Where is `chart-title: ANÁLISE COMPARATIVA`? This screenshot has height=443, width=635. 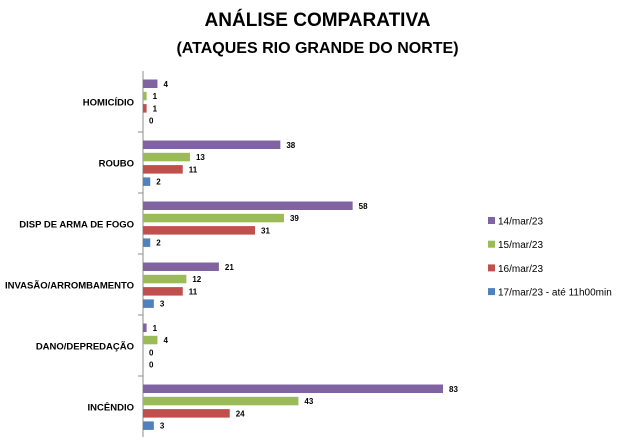
chart-title: ANÁLISE COMPARATIVA is located at coordinates (317, 20).